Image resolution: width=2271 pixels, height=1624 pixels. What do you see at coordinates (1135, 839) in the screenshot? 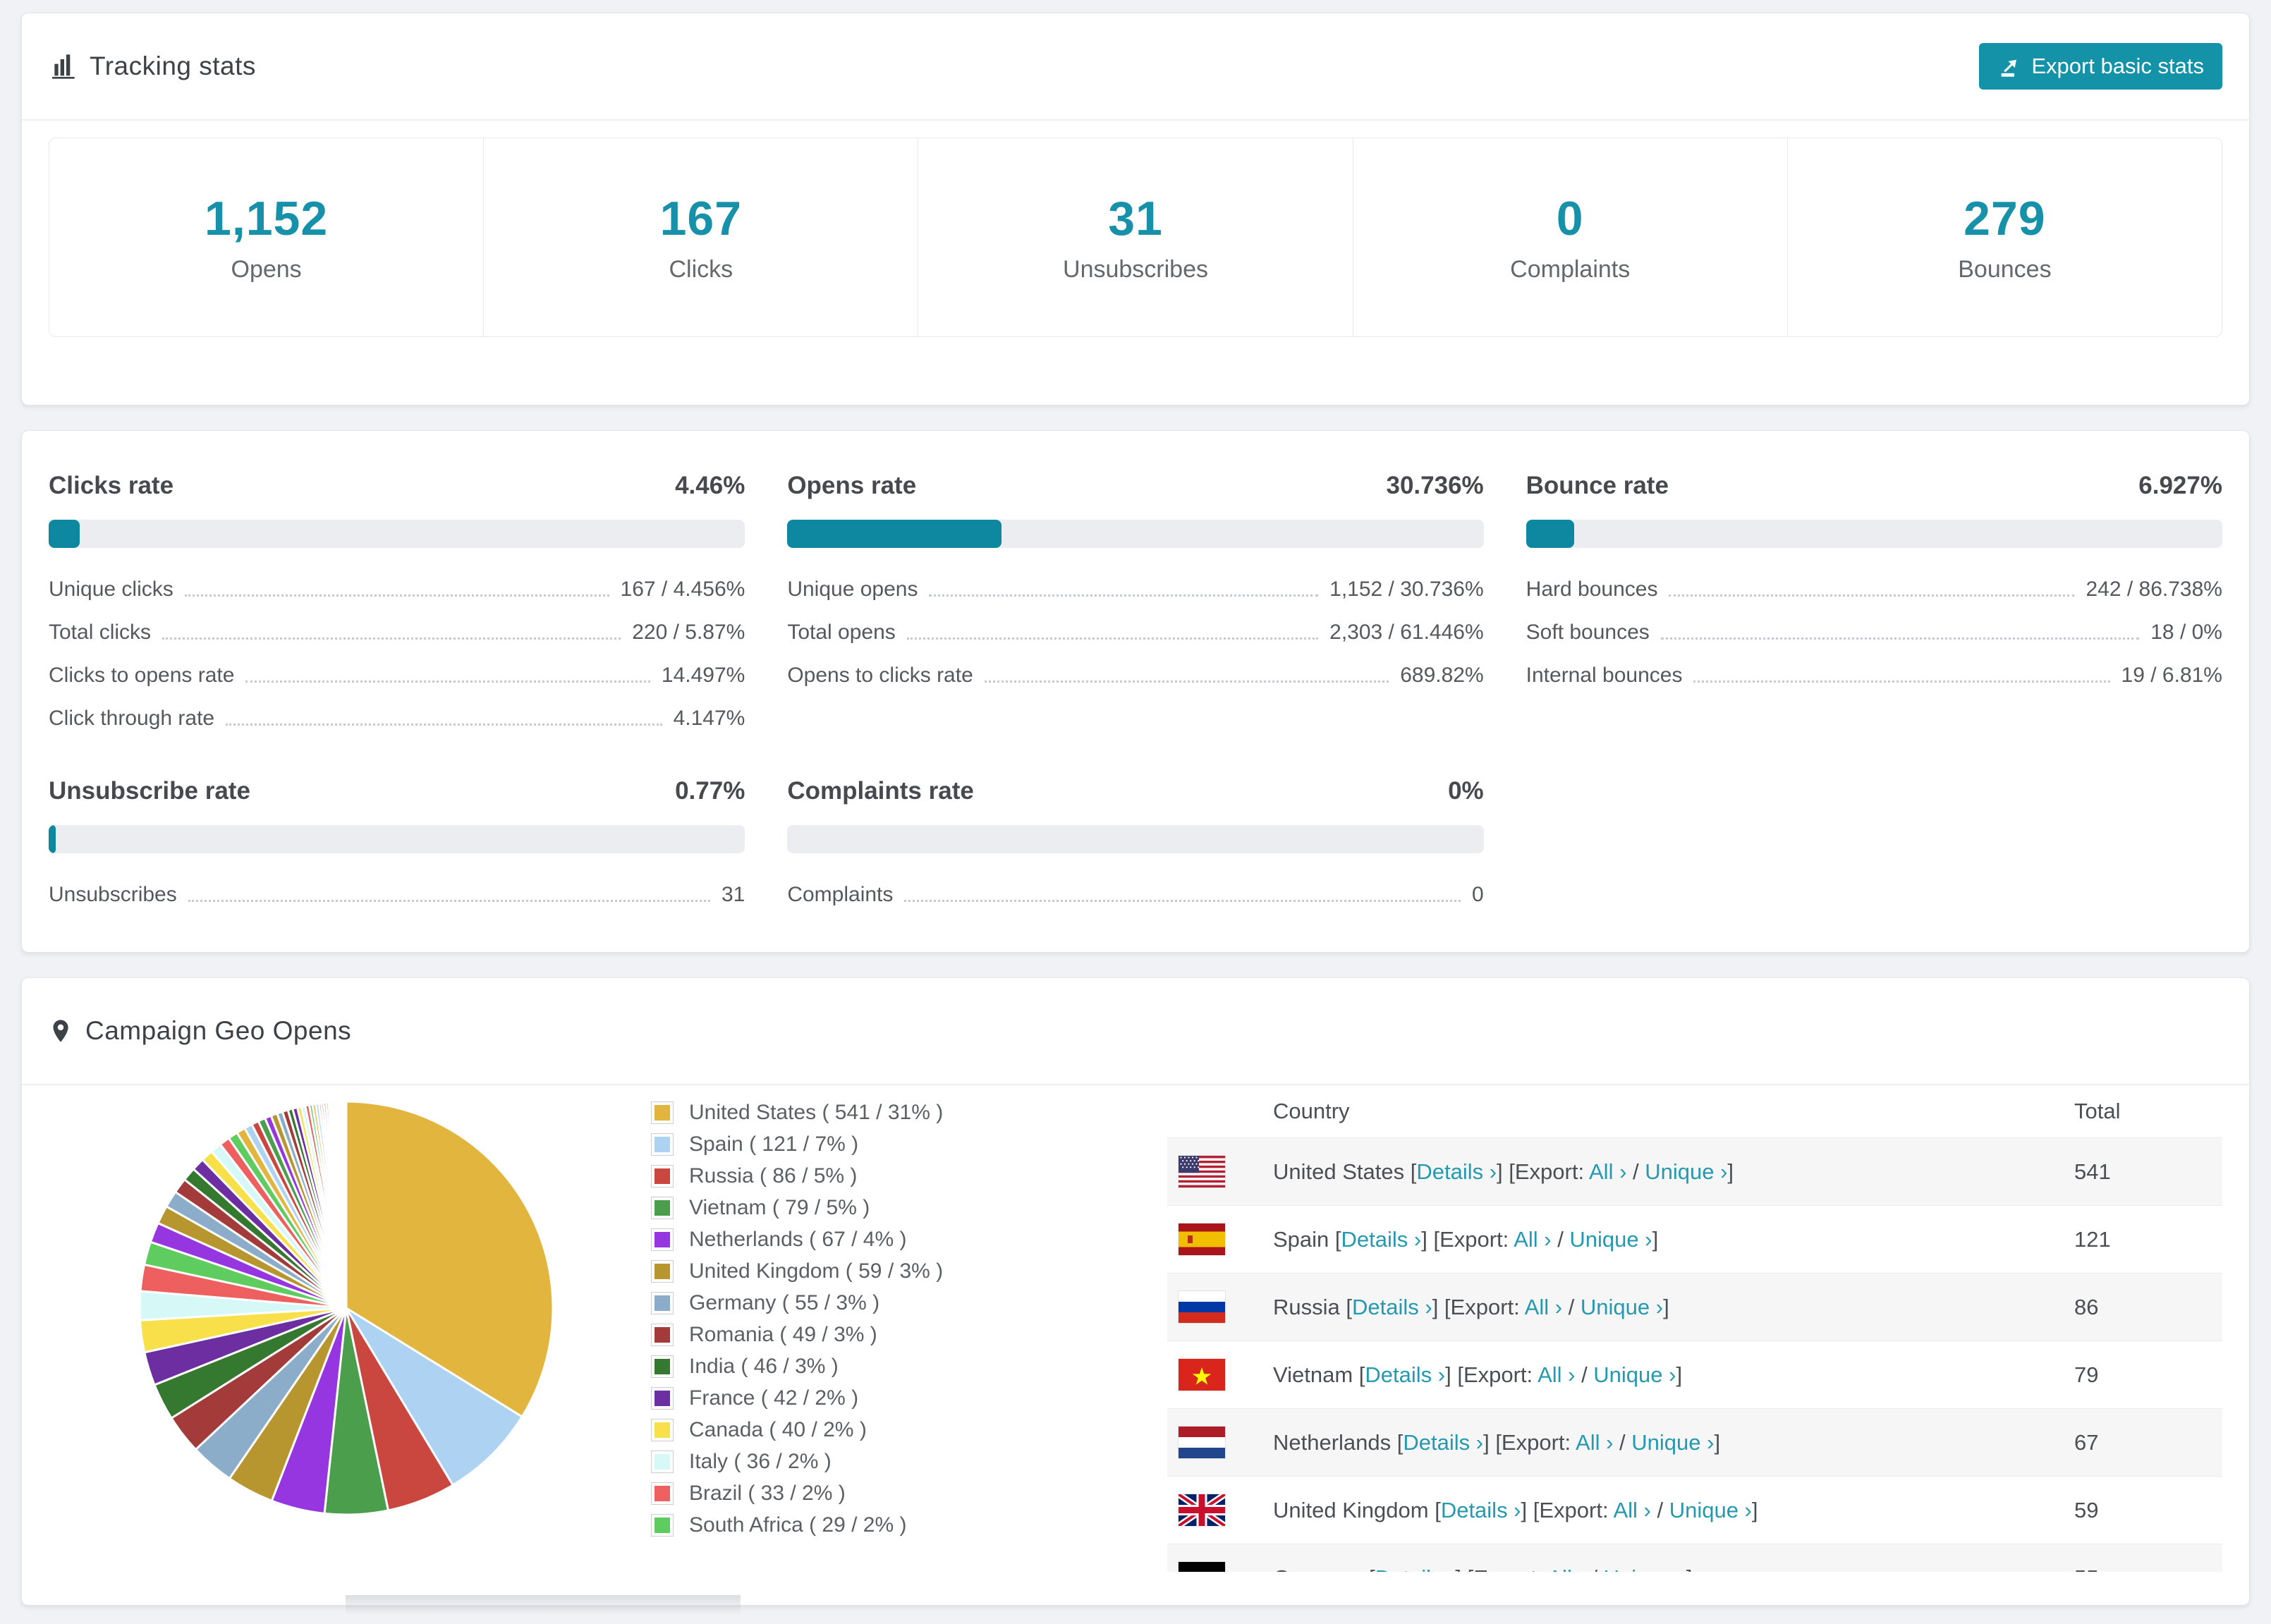
I see `progress-bar-track` at bounding box center [1135, 839].